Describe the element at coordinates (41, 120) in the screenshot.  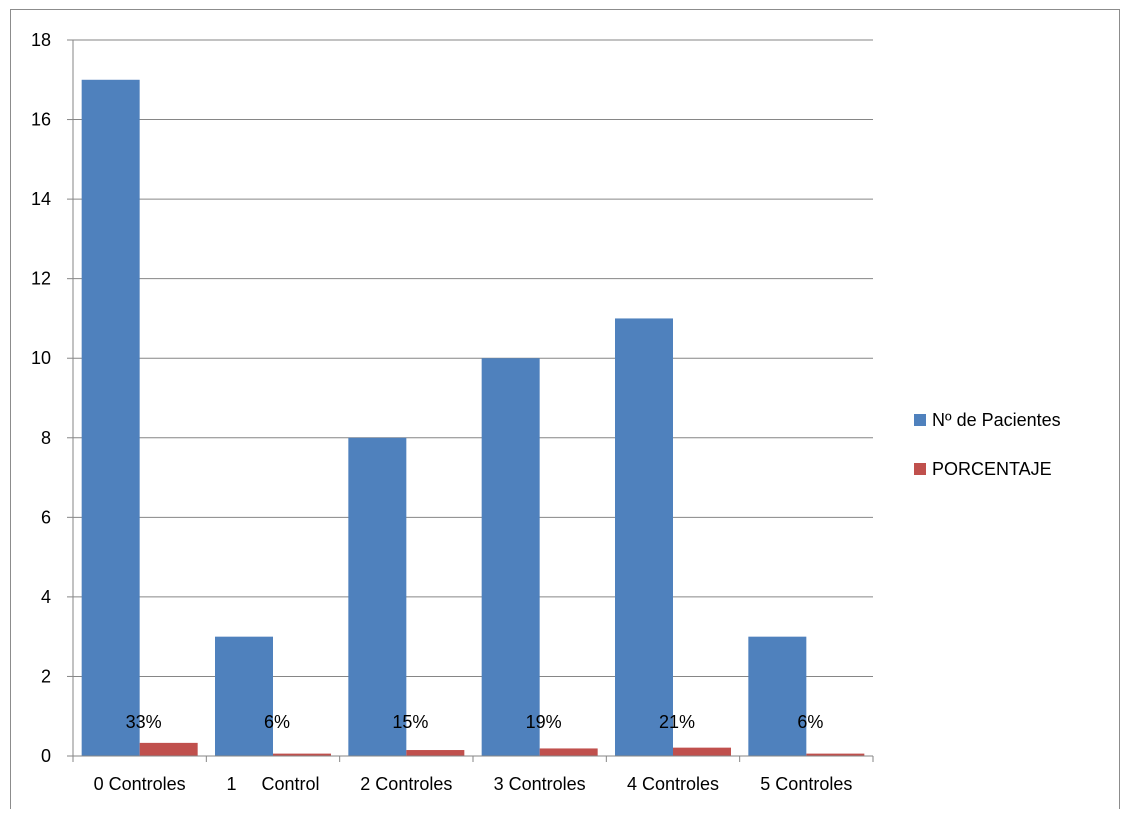
I see `y-tick-label: 16` at that location.